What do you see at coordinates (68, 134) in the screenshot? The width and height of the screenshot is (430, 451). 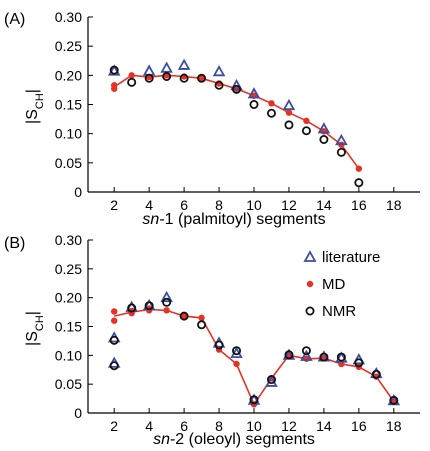 I see `y-tick-label: 0.10` at bounding box center [68, 134].